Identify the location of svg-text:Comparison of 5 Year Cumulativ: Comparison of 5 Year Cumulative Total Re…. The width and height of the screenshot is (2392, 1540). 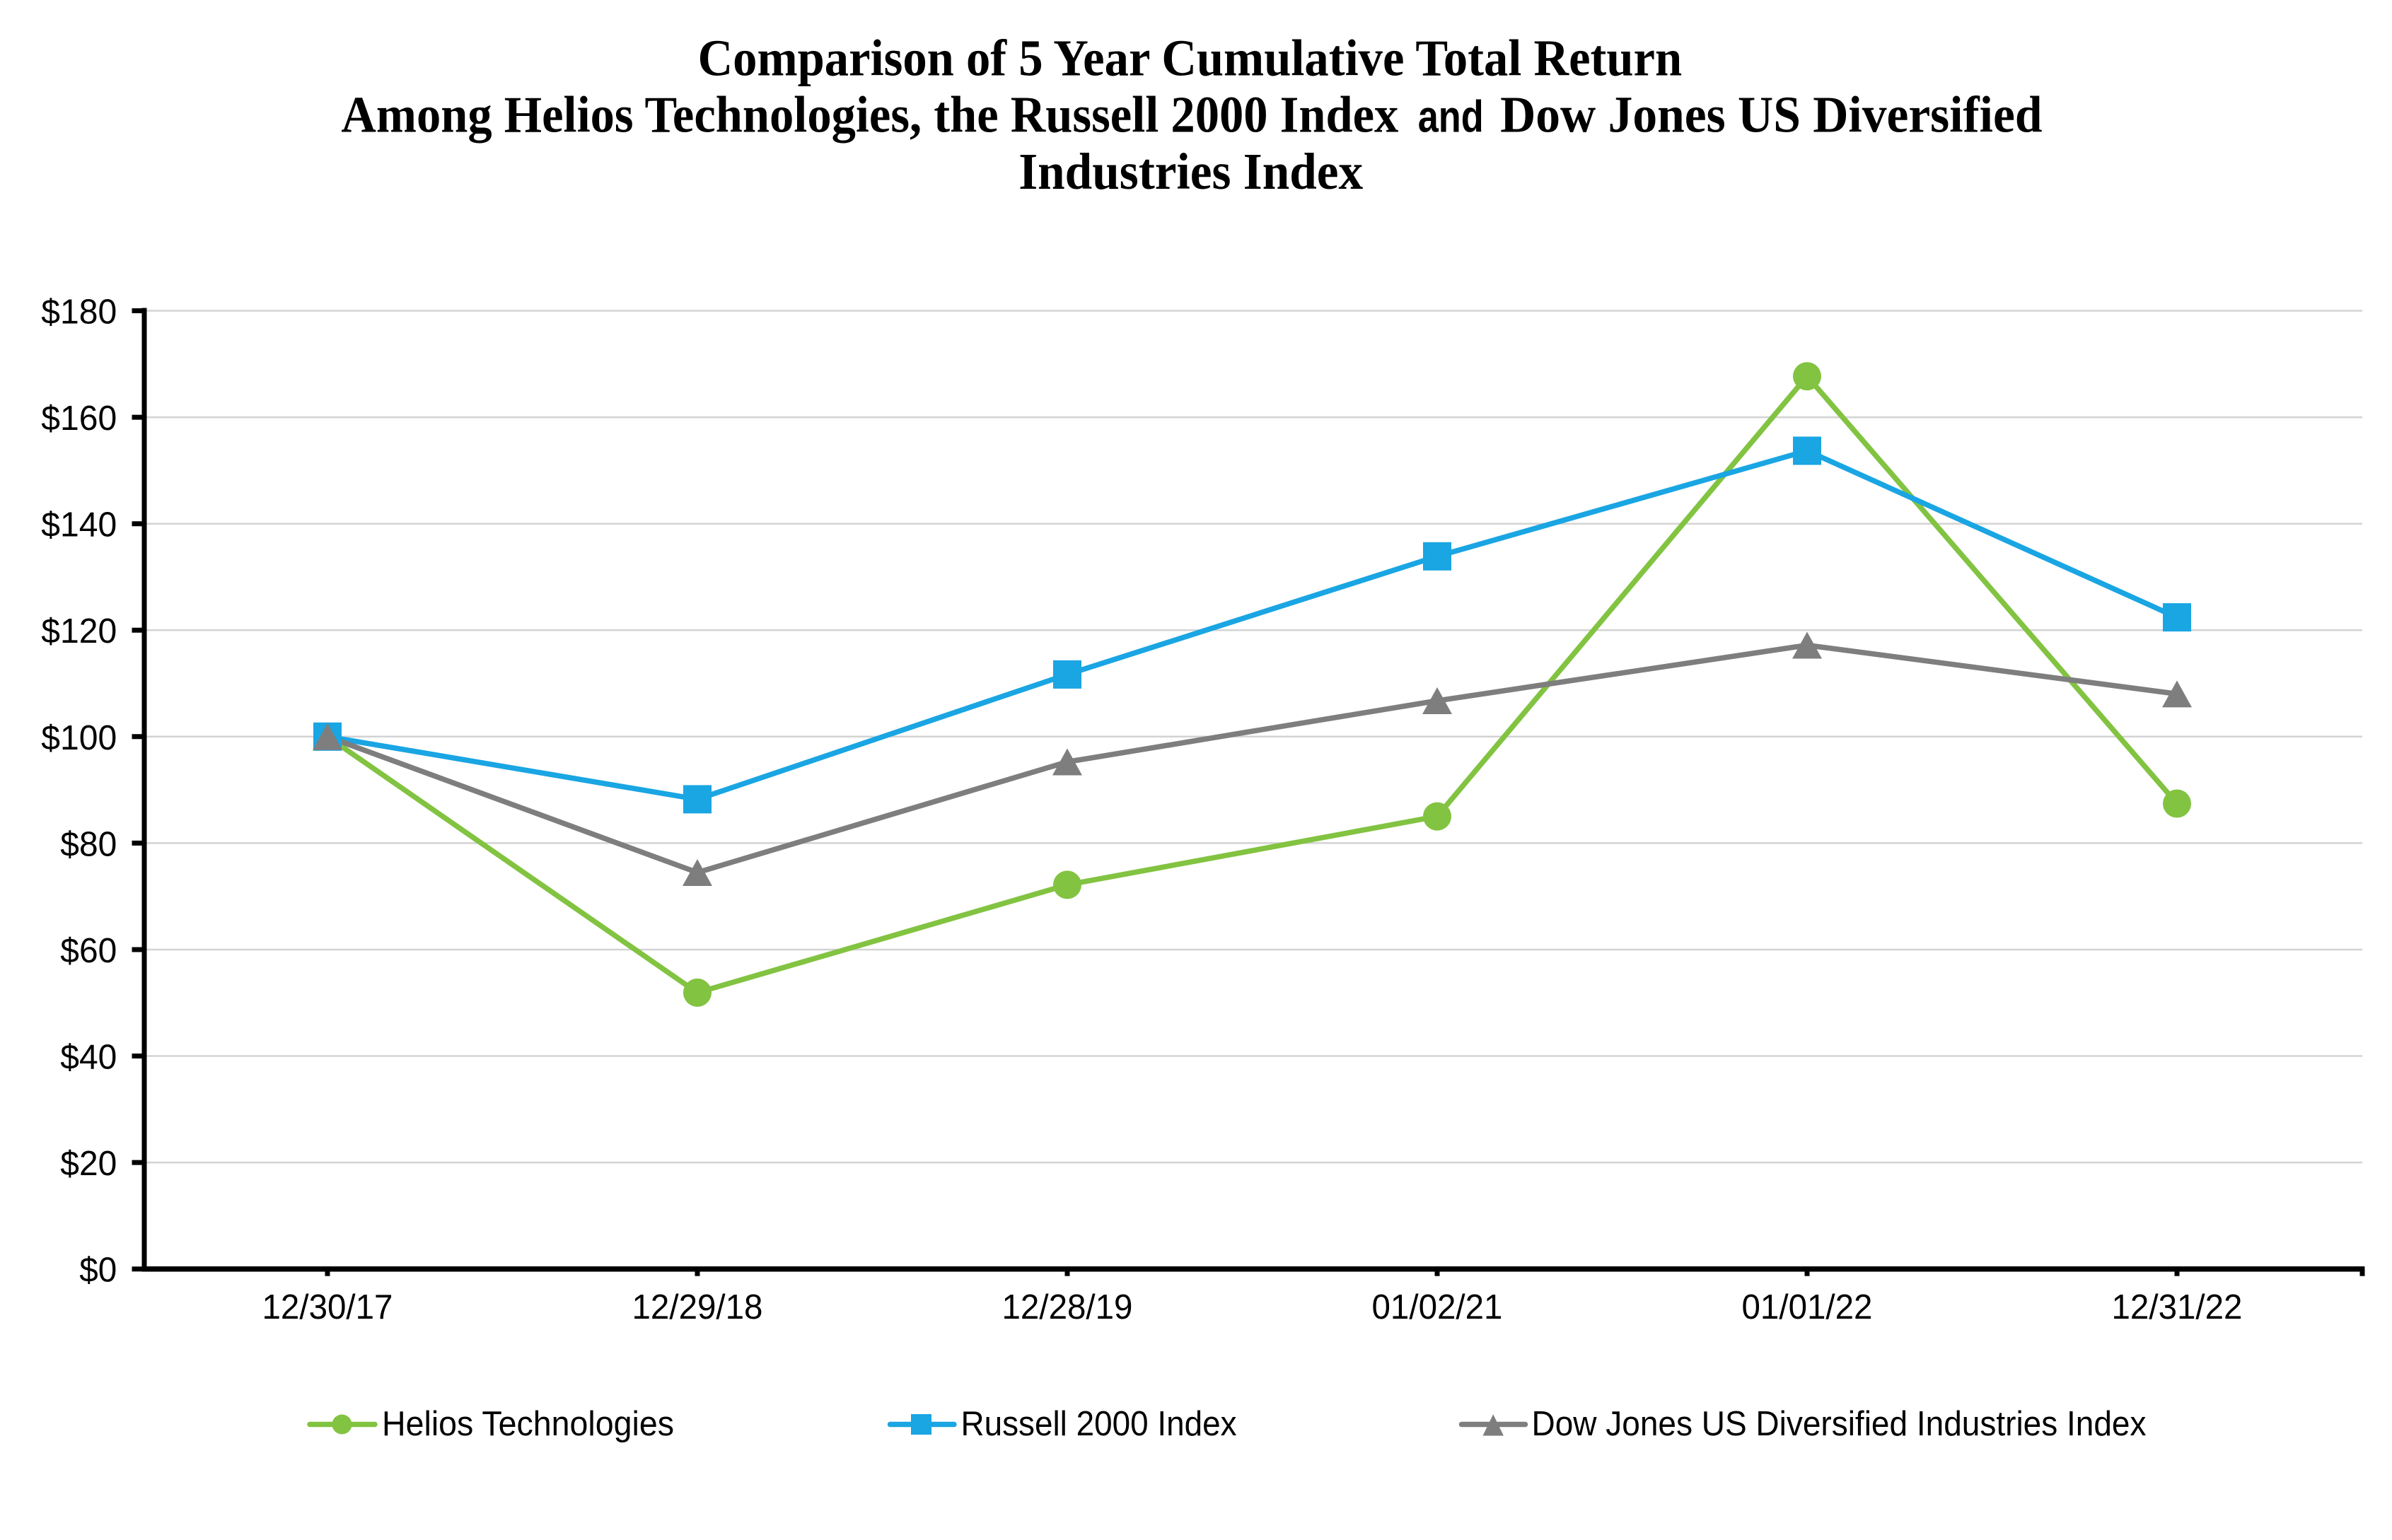
(1190, 57).